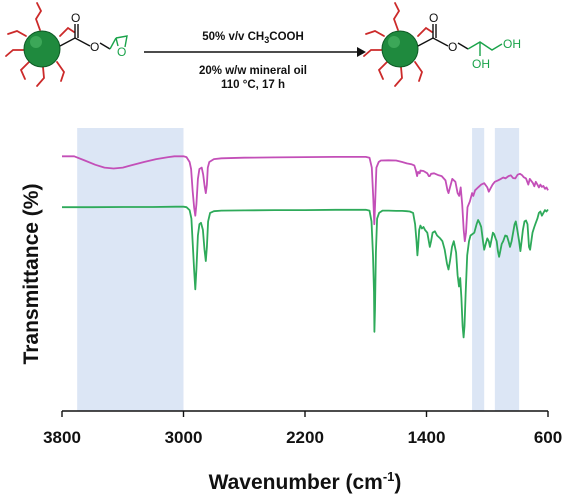 The height and width of the screenshot is (500, 568). I want to click on reactant-polymer-arms, so click(40, 44).